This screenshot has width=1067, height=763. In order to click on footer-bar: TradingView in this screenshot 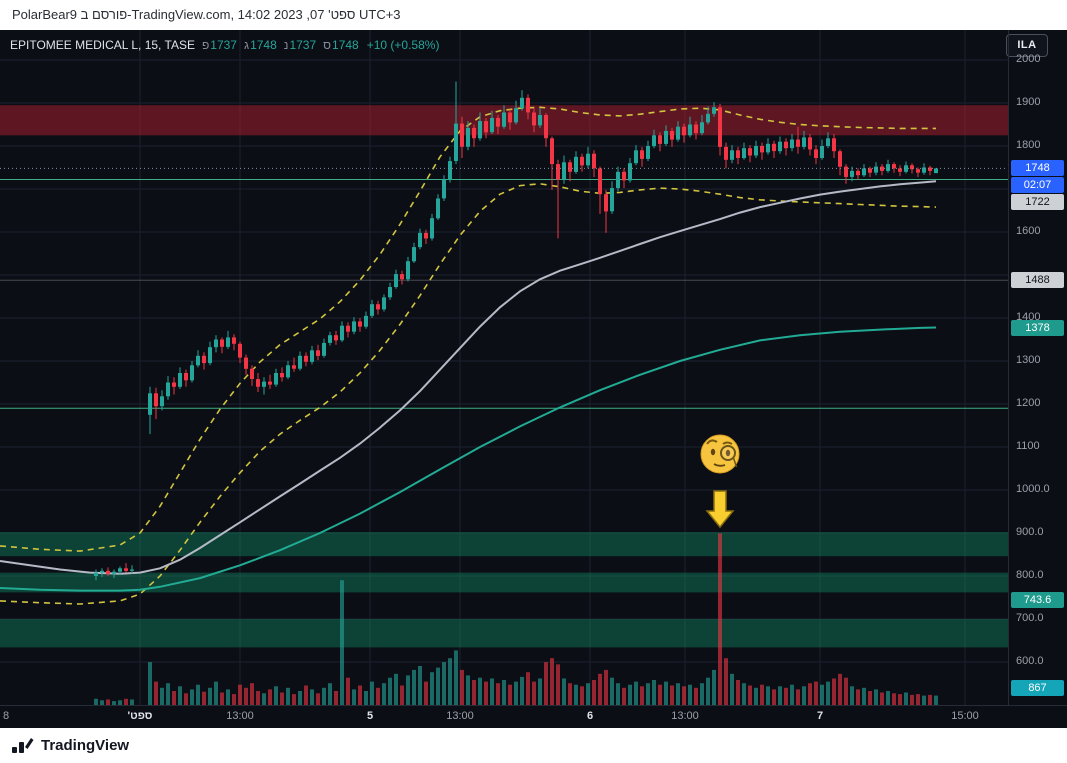, I will do `click(533, 745)`.